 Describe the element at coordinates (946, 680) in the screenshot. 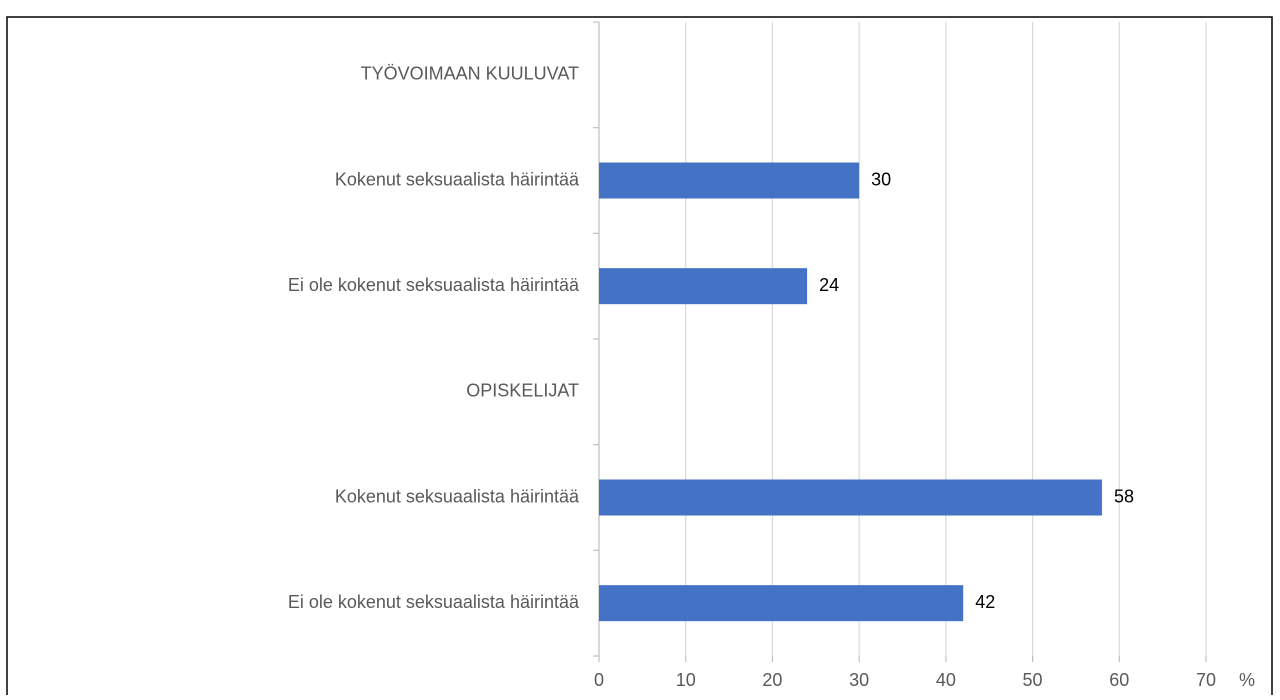

I see `x-tick-label: 40` at that location.